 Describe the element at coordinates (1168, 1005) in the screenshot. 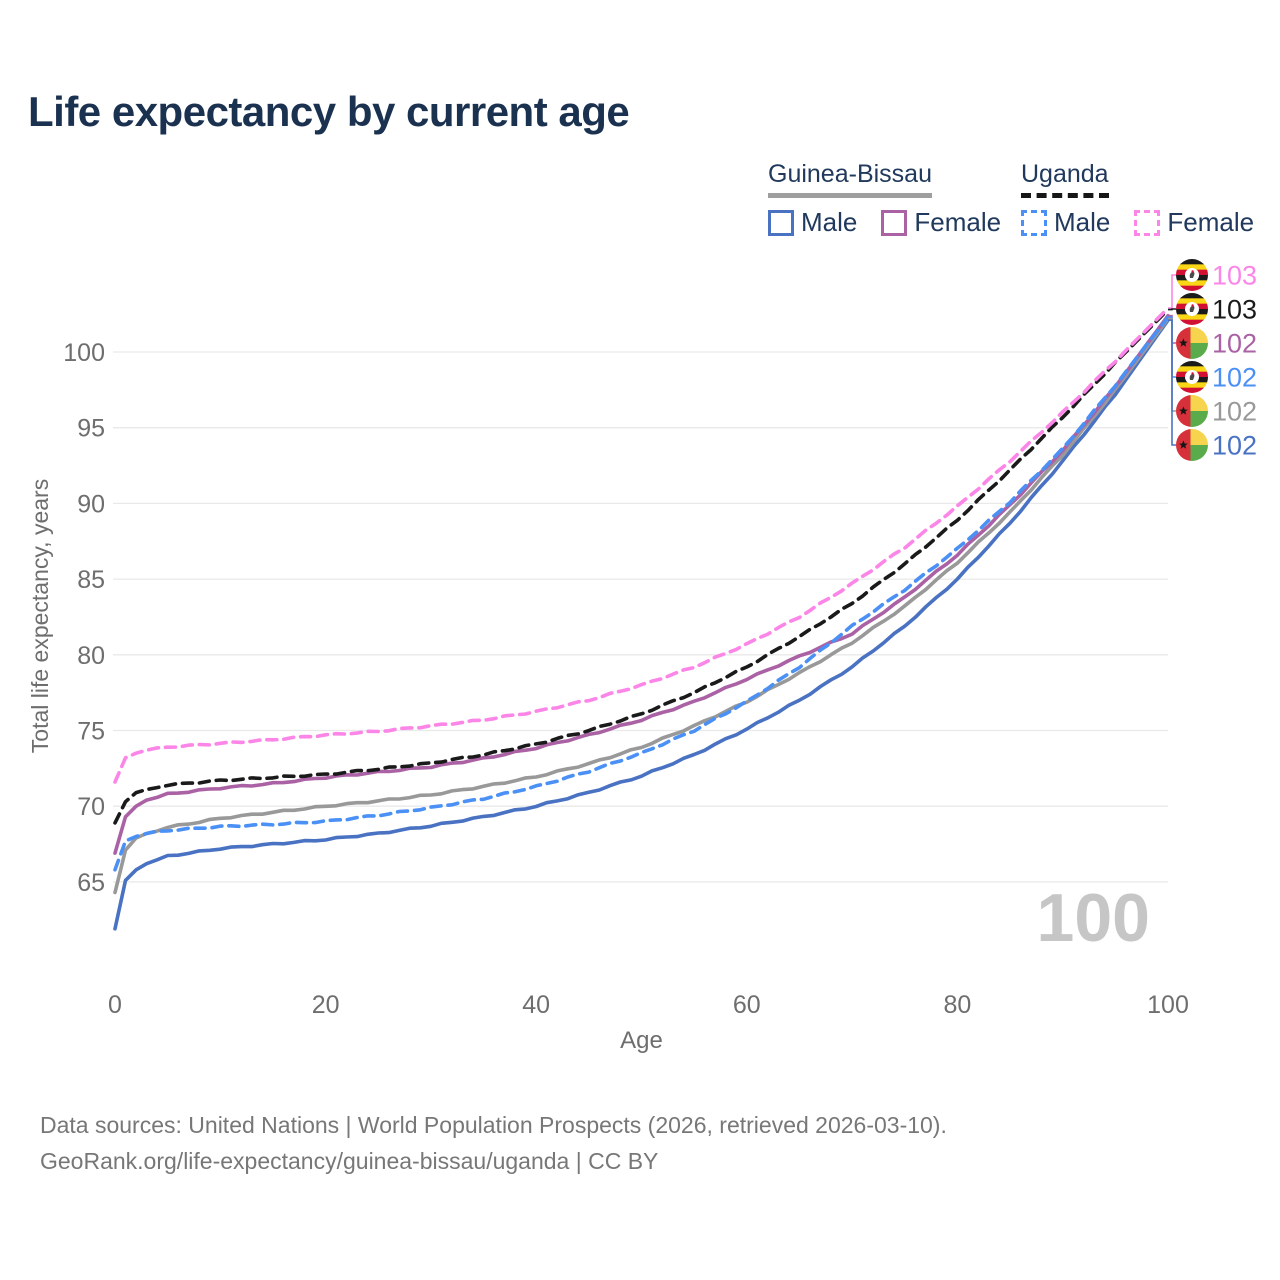

I see `x-tick-label-100: 100` at that location.